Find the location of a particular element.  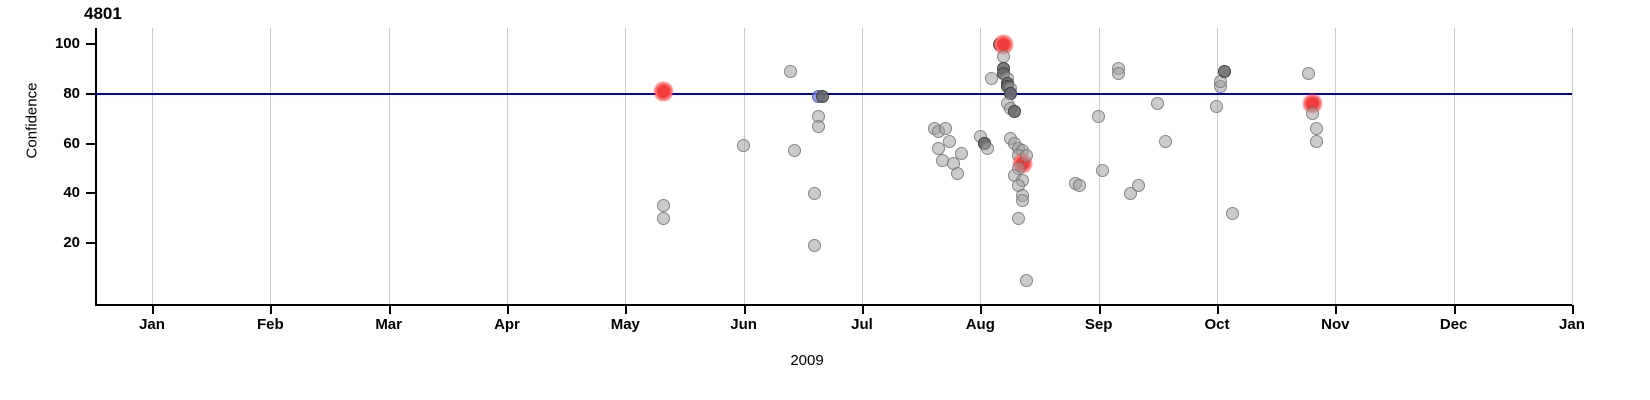

y-axis-label: Confidence is located at coordinates (32, 120).